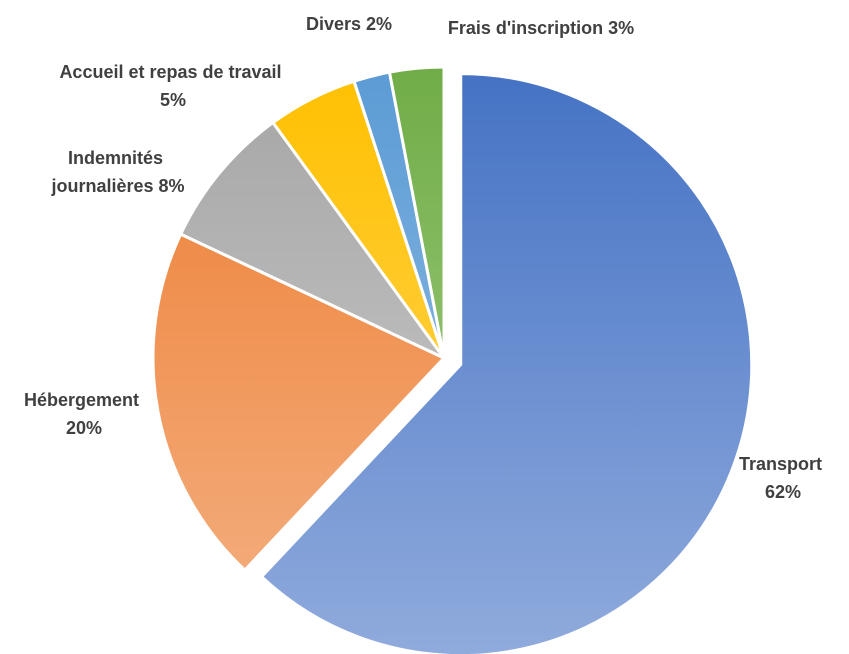 Image resolution: width=849 pixels, height=654 pixels. What do you see at coordinates (172, 86) in the screenshot?
I see `label-accueil: Accueil et repas de travail 5%` at bounding box center [172, 86].